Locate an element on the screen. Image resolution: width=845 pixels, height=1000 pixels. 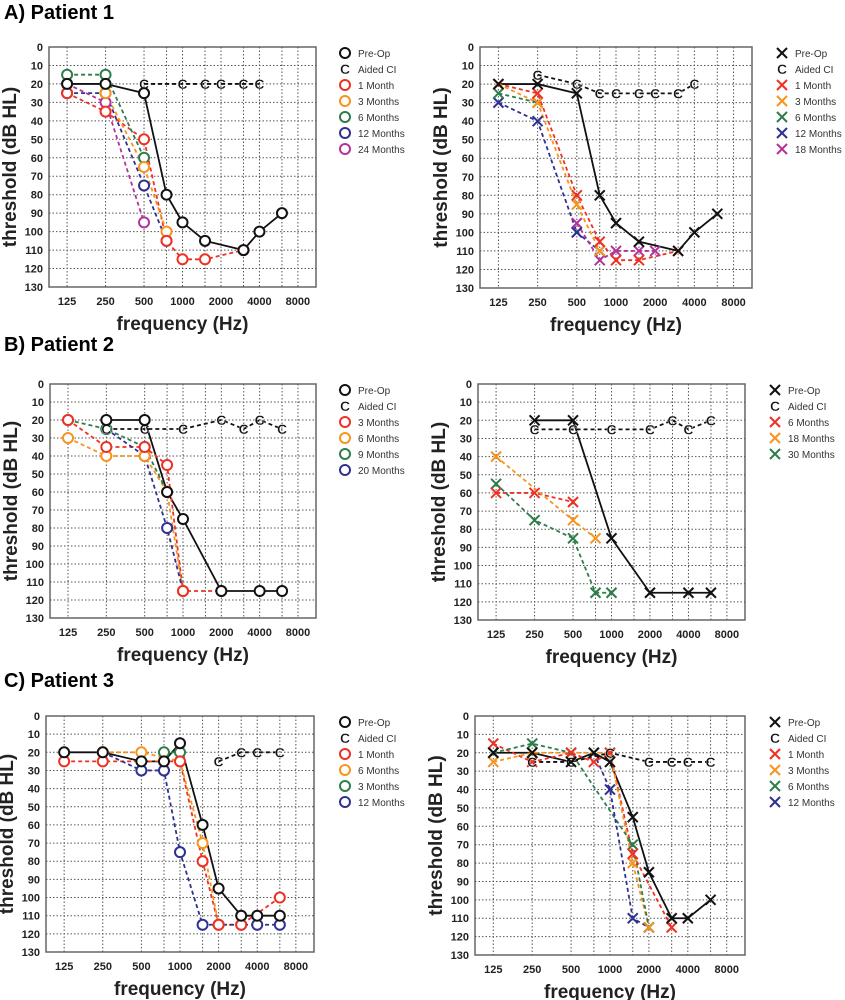
y-tick-label: 10 is located at coordinates (38, 403).